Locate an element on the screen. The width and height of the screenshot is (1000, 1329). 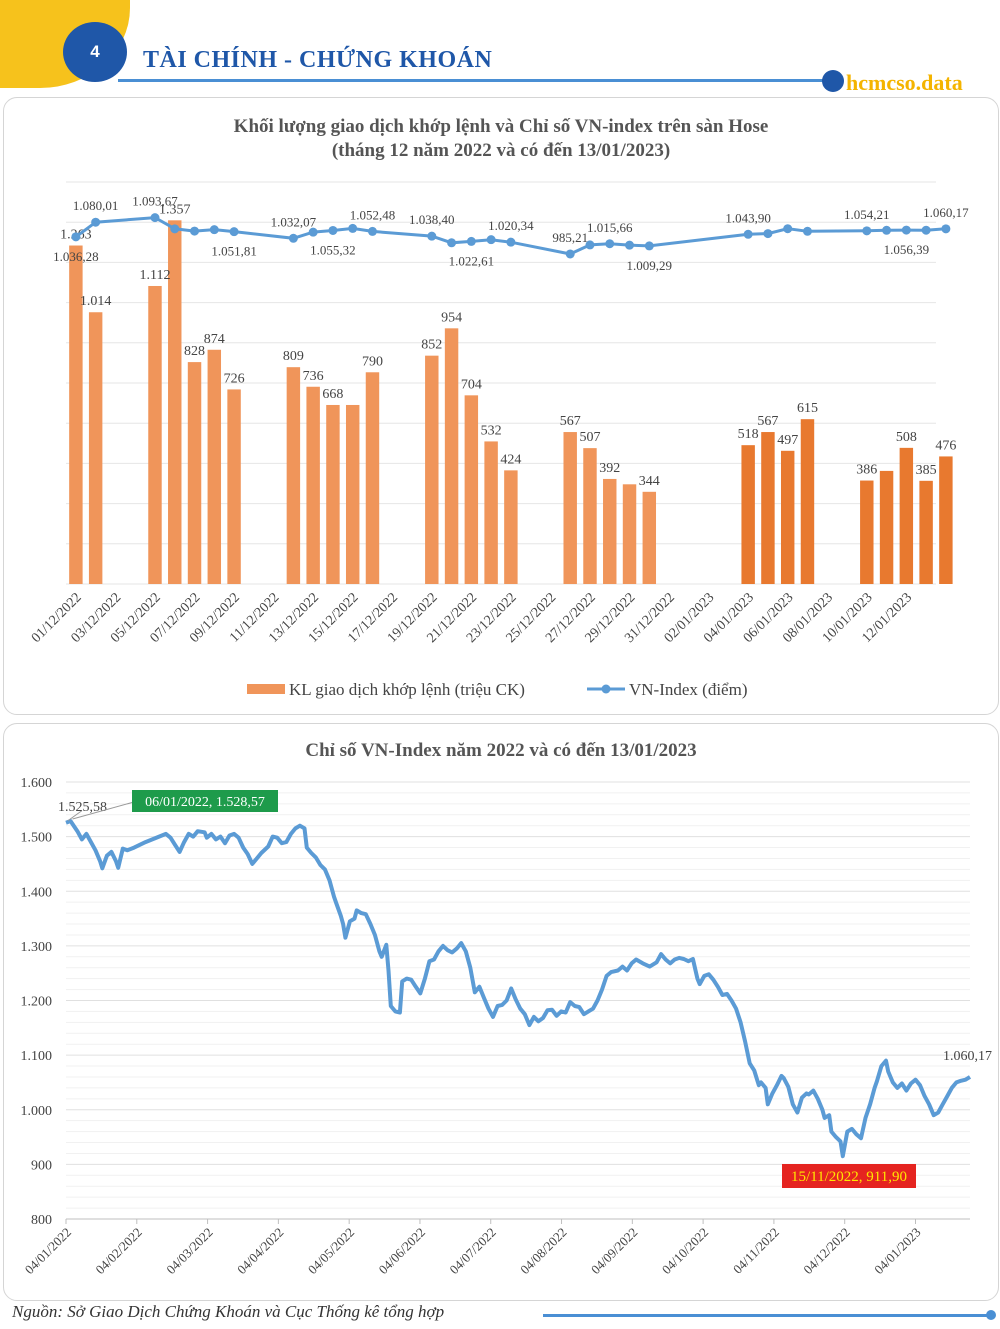
volume-bar-label: 615 is located at coordinates (807, 408).